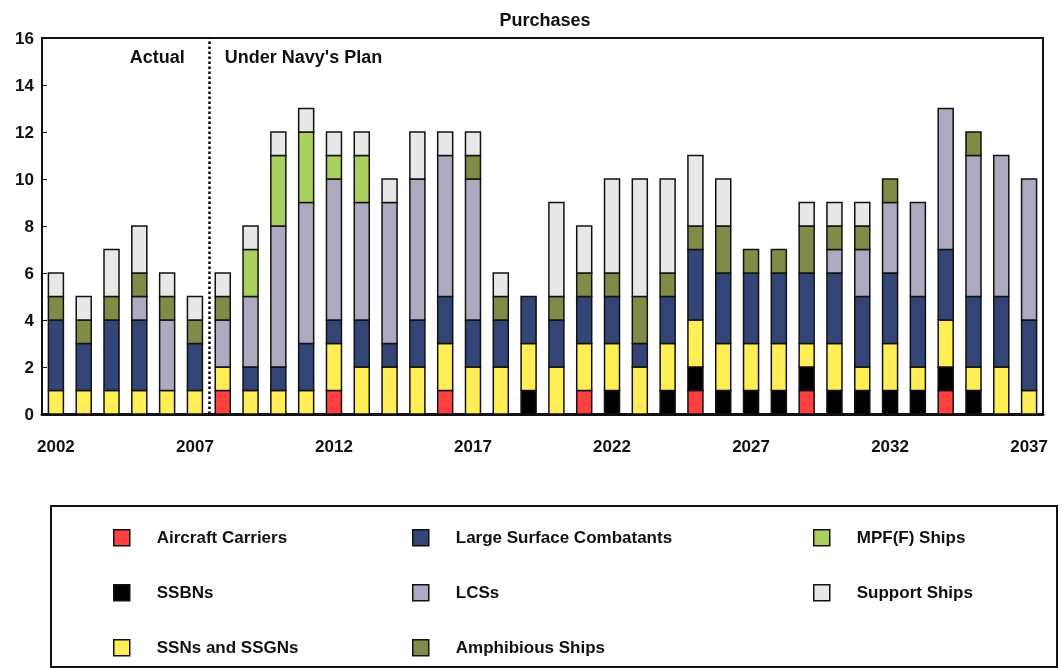 The image size is (1063, 668). Describe the element at coordinates (751, 446) in the screenshot. I see `x-tick-label: 2027` at that location.